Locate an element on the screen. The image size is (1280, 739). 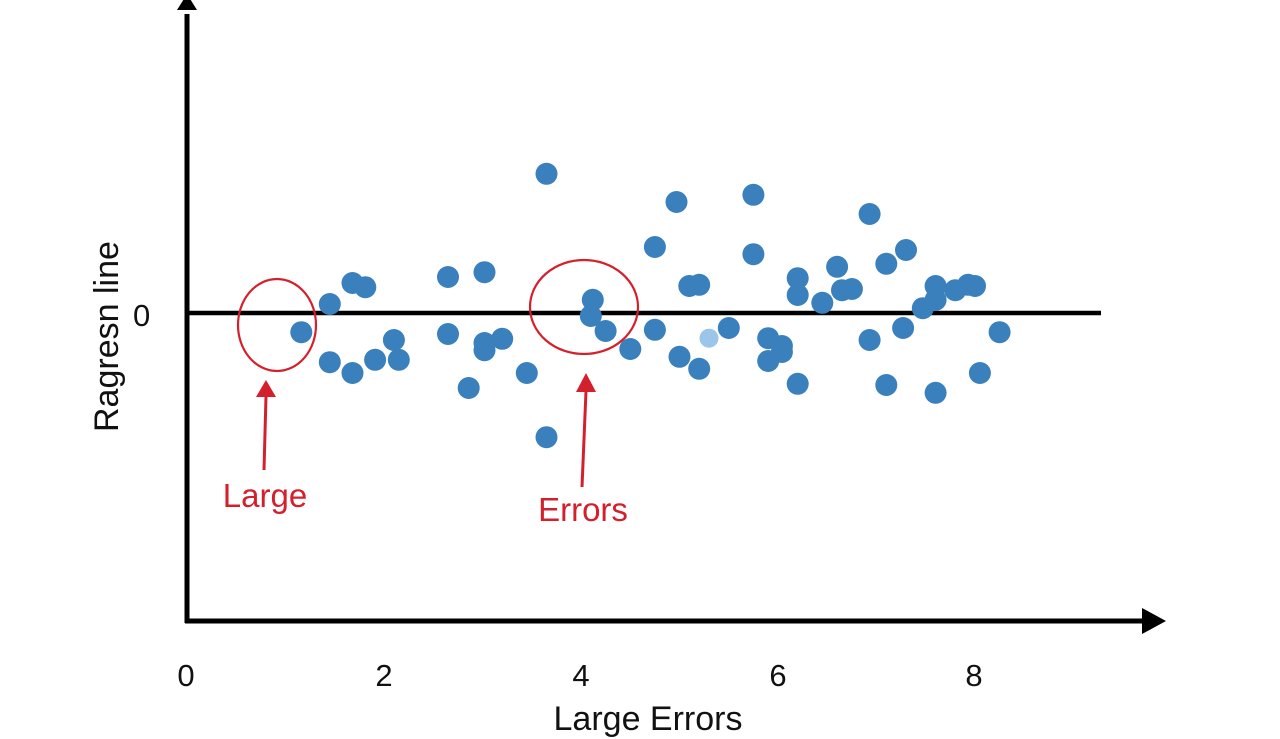
annotation-ellipse-errors is located at coordinates (584, 307).